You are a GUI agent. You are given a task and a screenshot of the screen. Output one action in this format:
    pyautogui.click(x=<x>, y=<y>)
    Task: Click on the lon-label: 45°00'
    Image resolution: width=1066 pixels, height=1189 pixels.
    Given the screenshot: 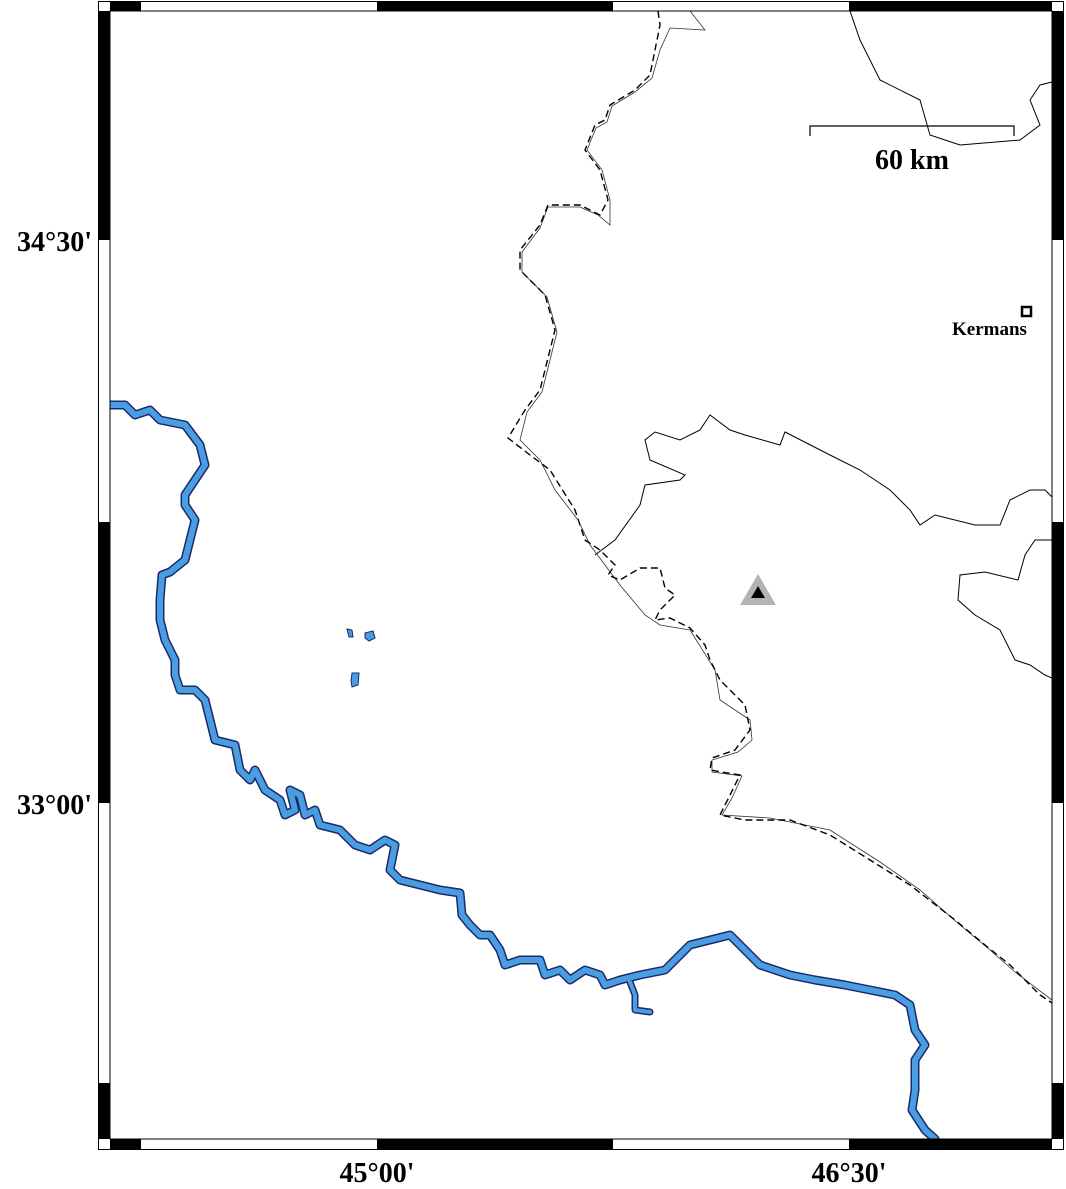 What is the action you would take?
    pyautogui.click(x=377, y=1173)
    